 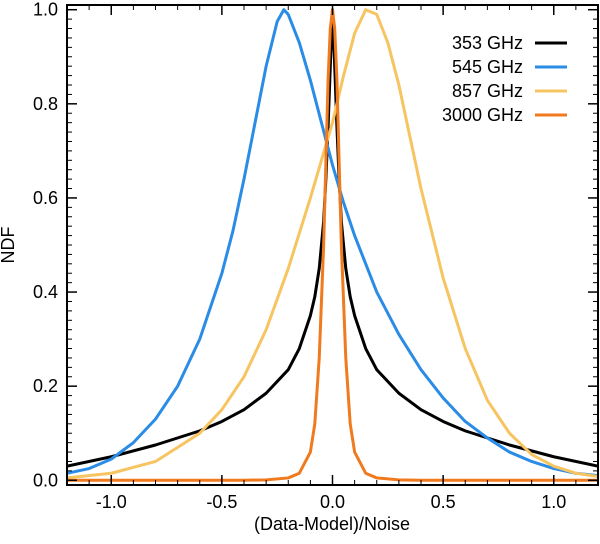 What do you see at coordinates (332, 502) in the screenshot?
I see `x-tick-label: 0.0` at bounding box center [332, 502].